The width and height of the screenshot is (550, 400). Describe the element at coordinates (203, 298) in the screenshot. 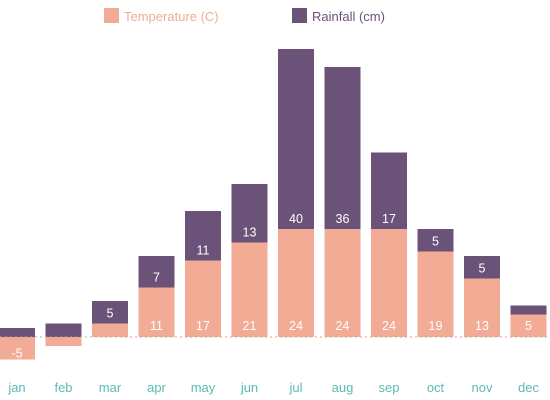

I see `bar-temperature-may` at that location.